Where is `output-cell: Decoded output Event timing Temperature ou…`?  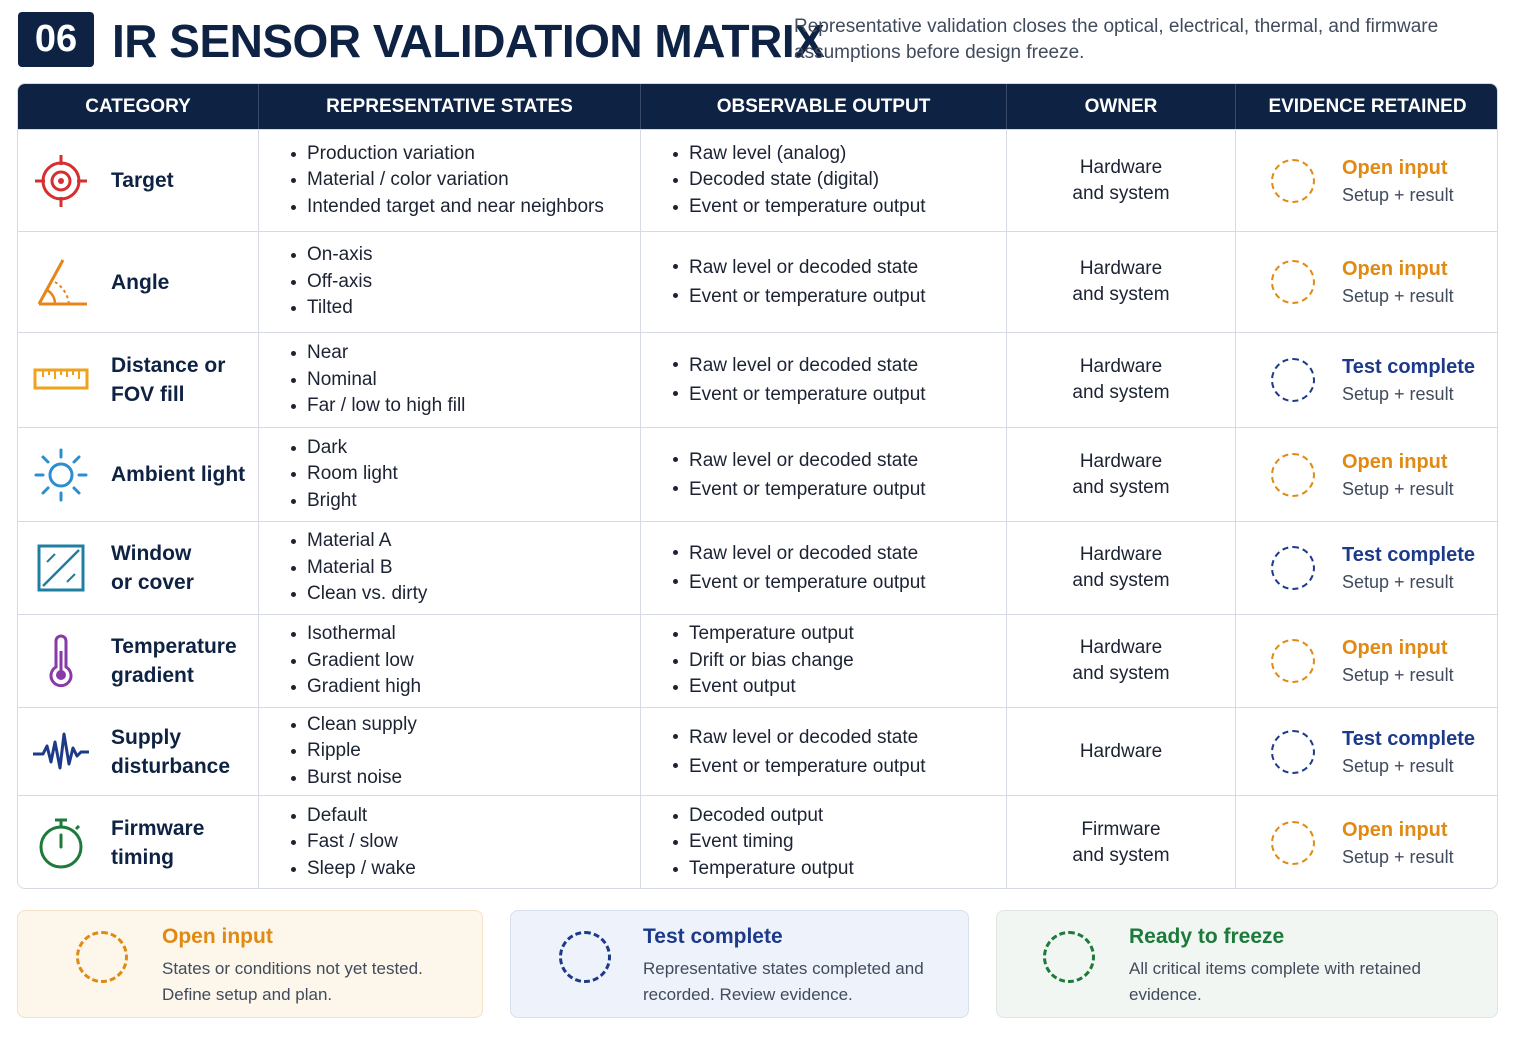
output-cell: Decoded output Event timing Temperature ou… is located at coordinates (824, 842).